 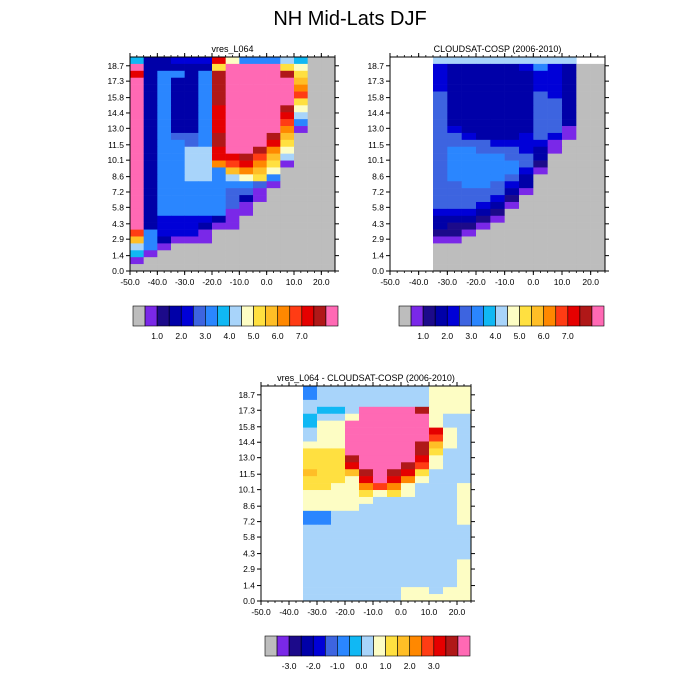 What do you see at coordinates (533, 282) in the screenshot?
I see `x-tick-label: 0.0` at bounding box center [533, 282].